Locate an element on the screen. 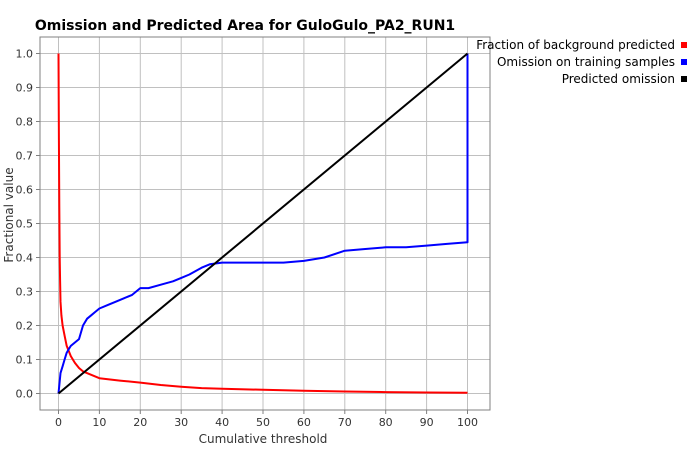  y-tick-label: 0.2 is located at coordinates (25, 326).